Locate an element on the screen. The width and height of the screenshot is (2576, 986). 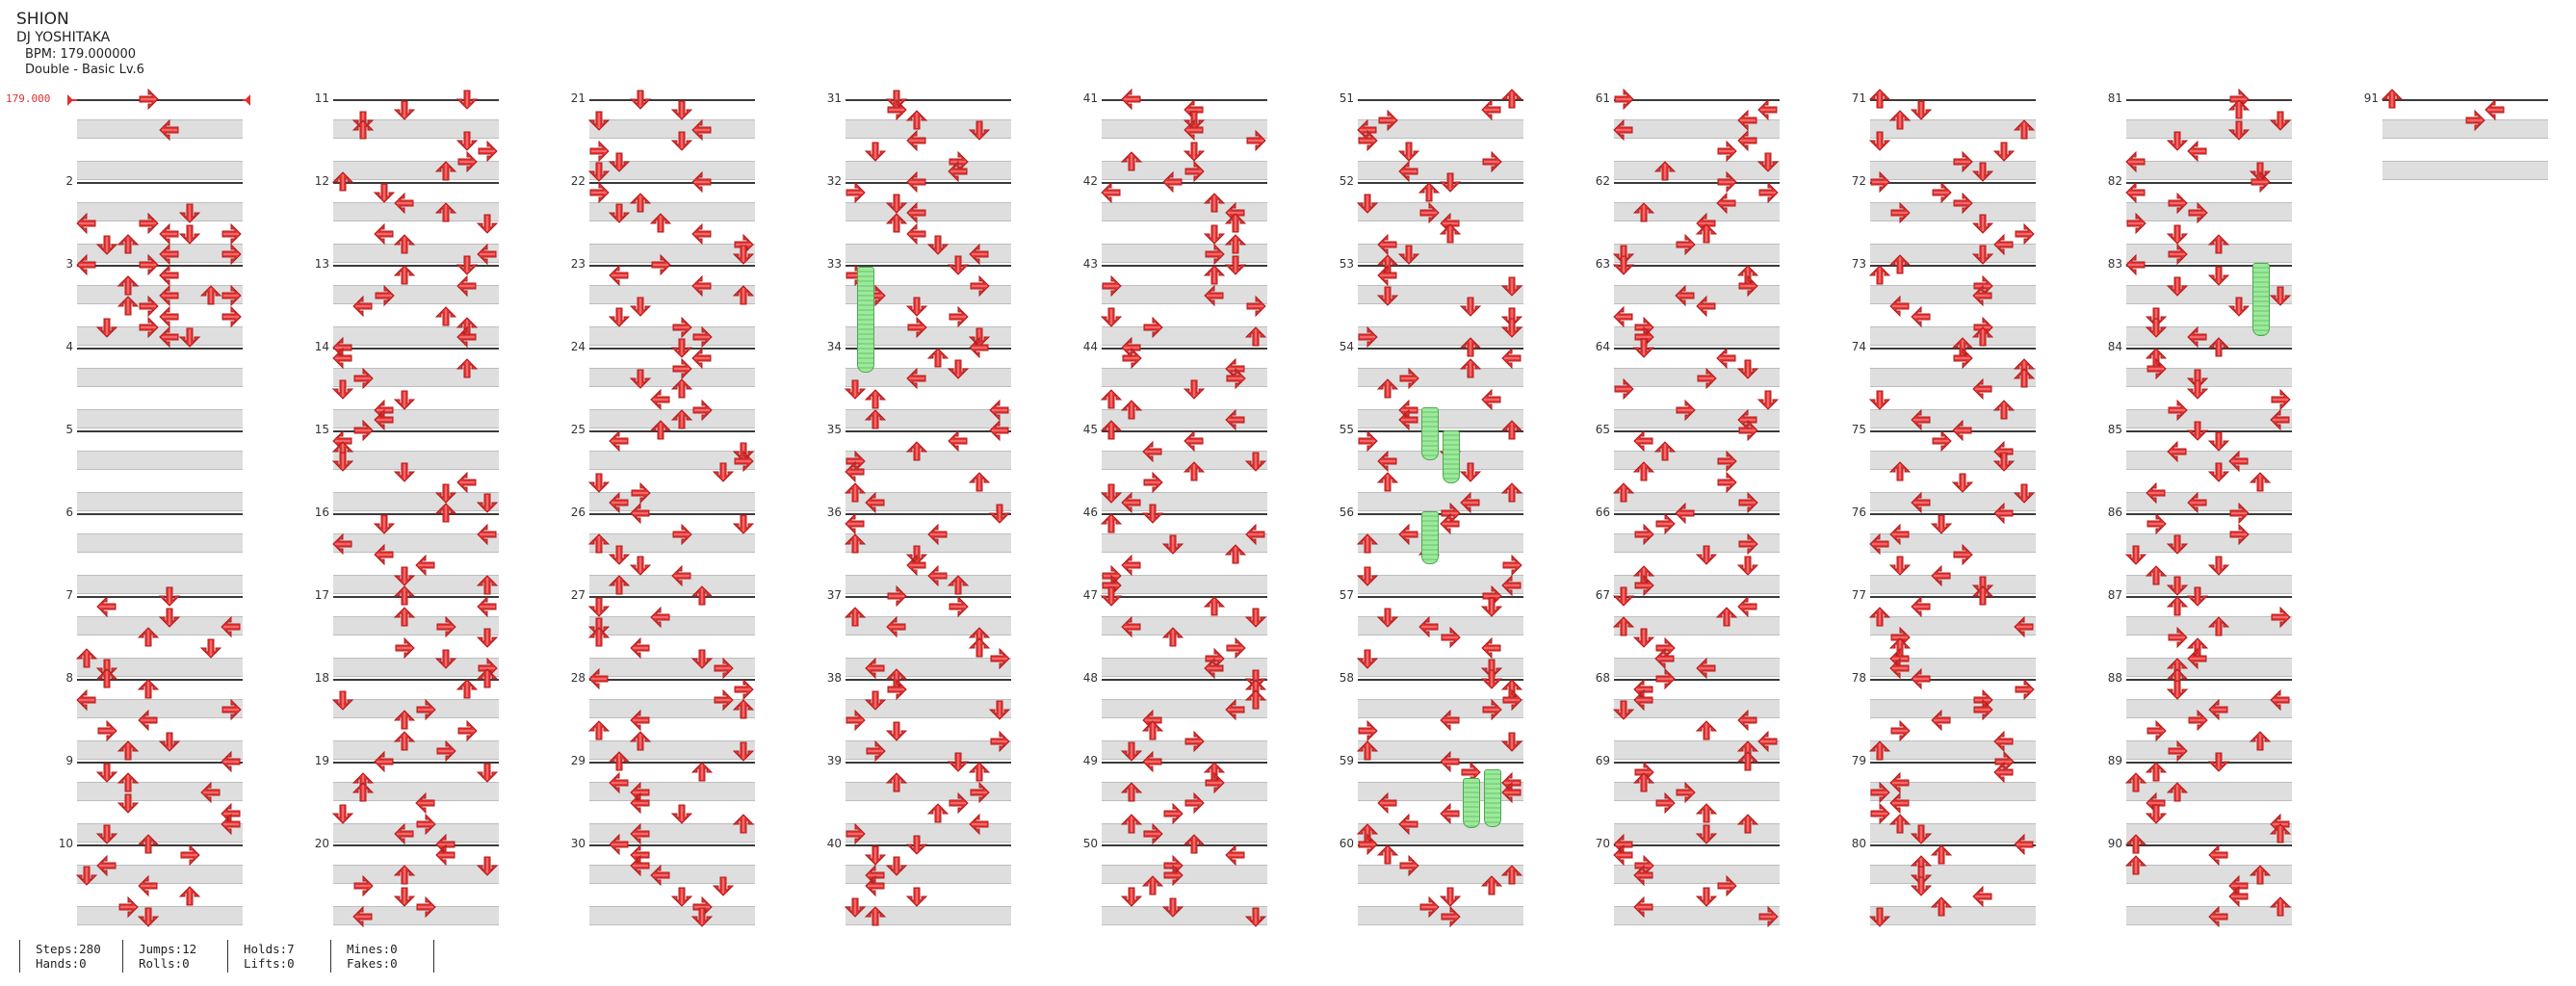
measure-number: 86 is located at coordinates (2114, 512).